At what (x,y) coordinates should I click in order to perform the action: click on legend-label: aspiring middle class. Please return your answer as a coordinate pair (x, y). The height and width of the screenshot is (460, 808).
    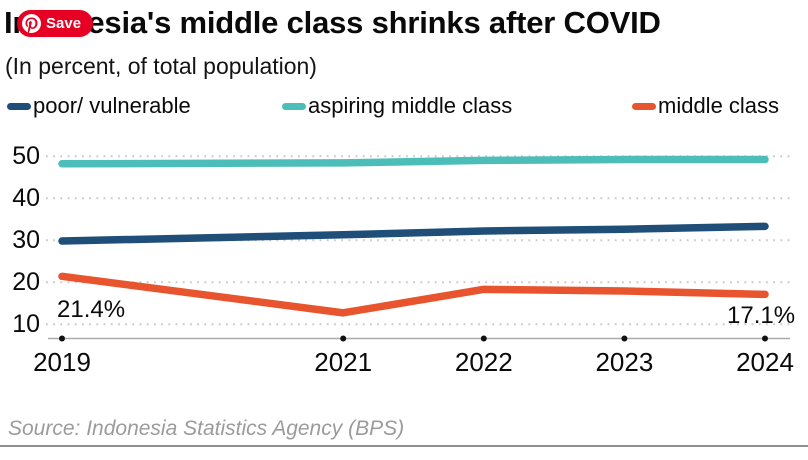
    Looking at the image, I should click on (410, 105).